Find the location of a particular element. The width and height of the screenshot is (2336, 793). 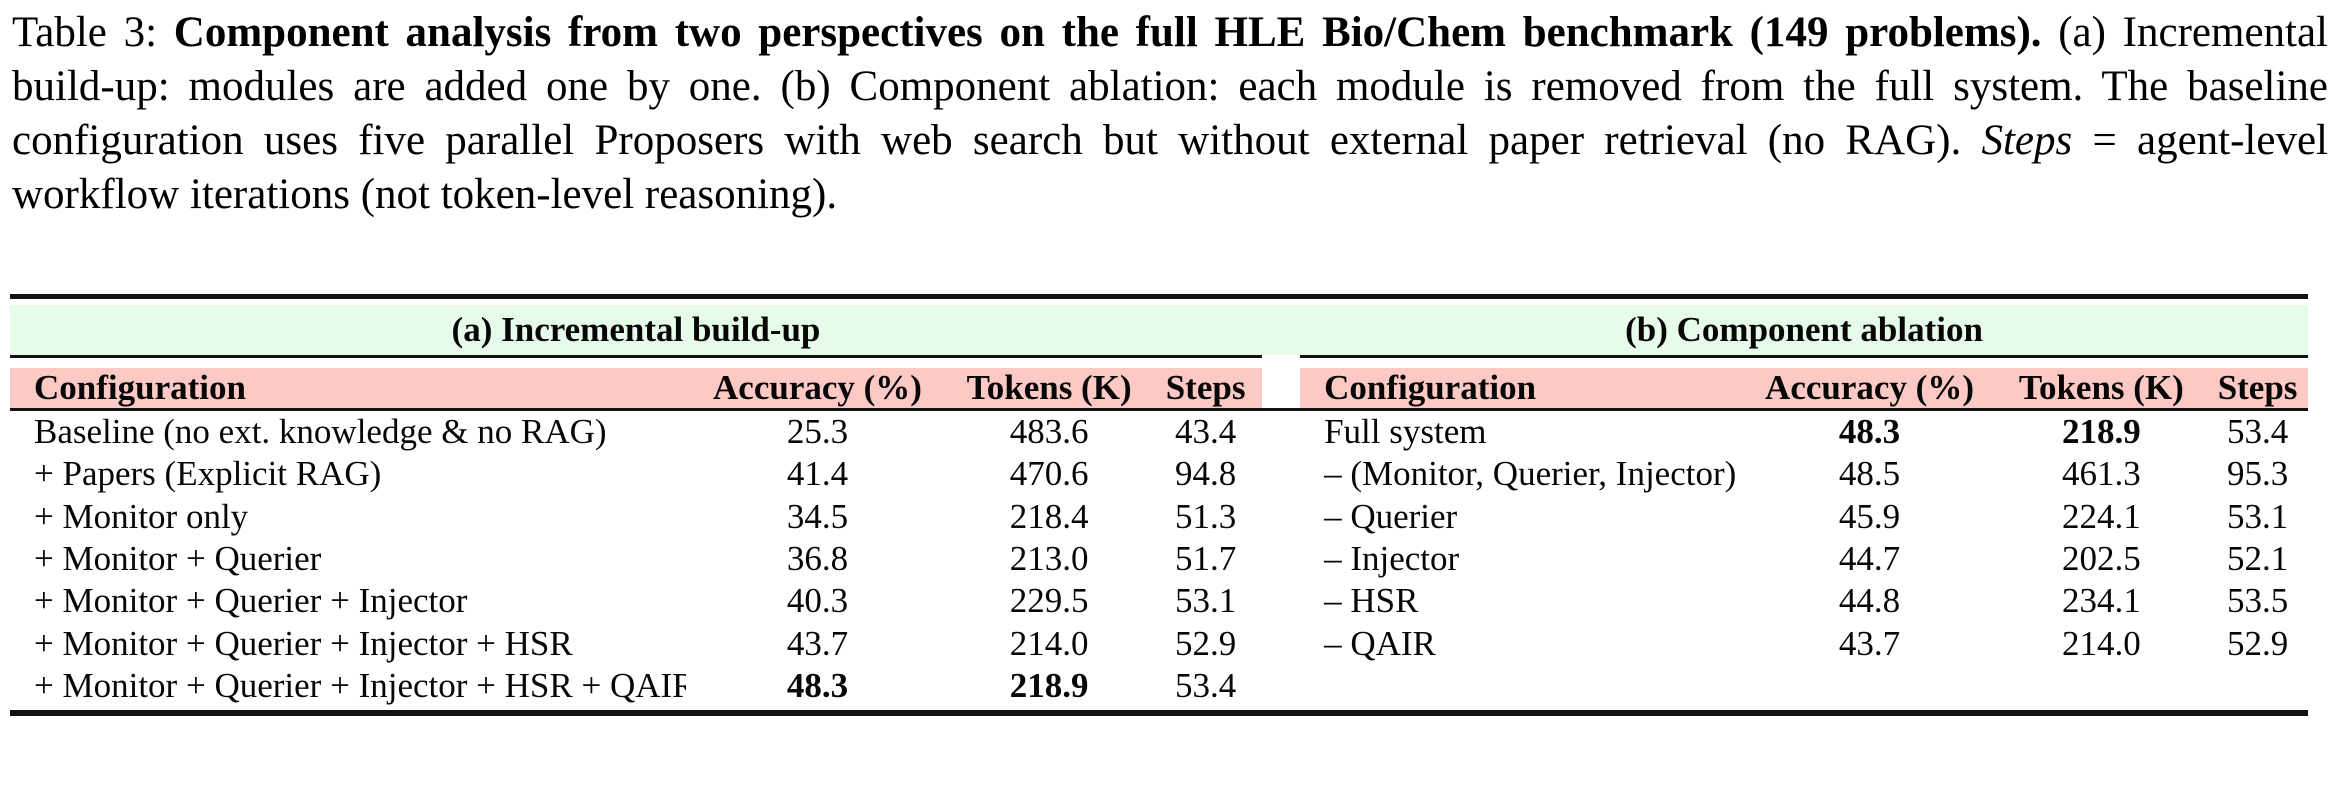

cell-config: Baseline (no ext. knowledge & no RAG) is located at coordinates (320, 432).